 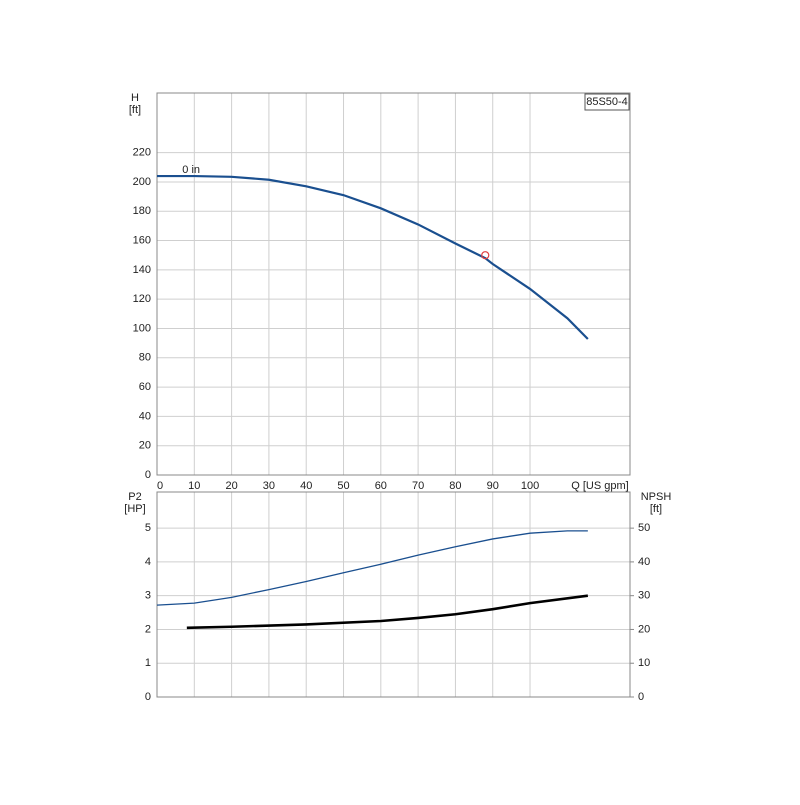 What do you see at coordinates (644, 596) in the screenshot?
I see `y2-tick-label: 30` at bounding box center [644, 596].